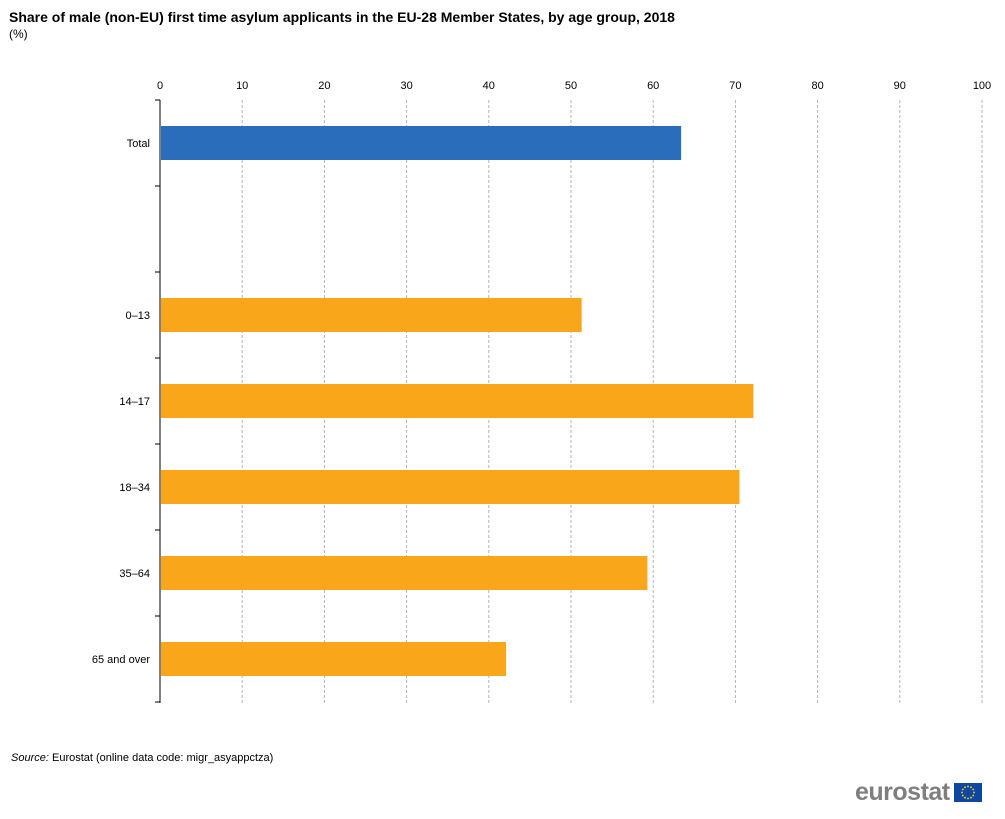 Image resolution: width=1005 pixels, height=819 pixels. I want to click on y-axis, so click(158, 401).